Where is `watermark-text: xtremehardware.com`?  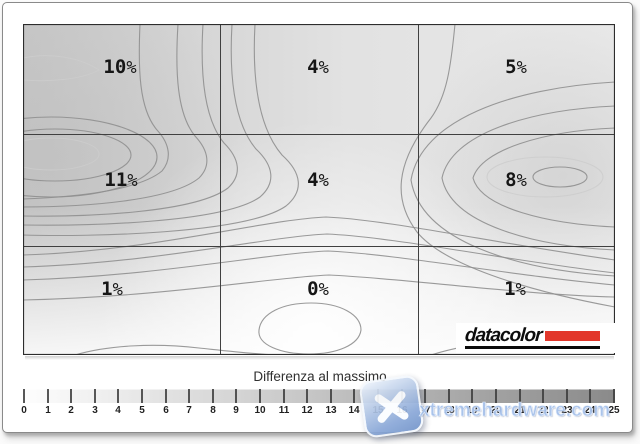 watermark-text: xtremehardware.com is located at coordinates (515, 411).